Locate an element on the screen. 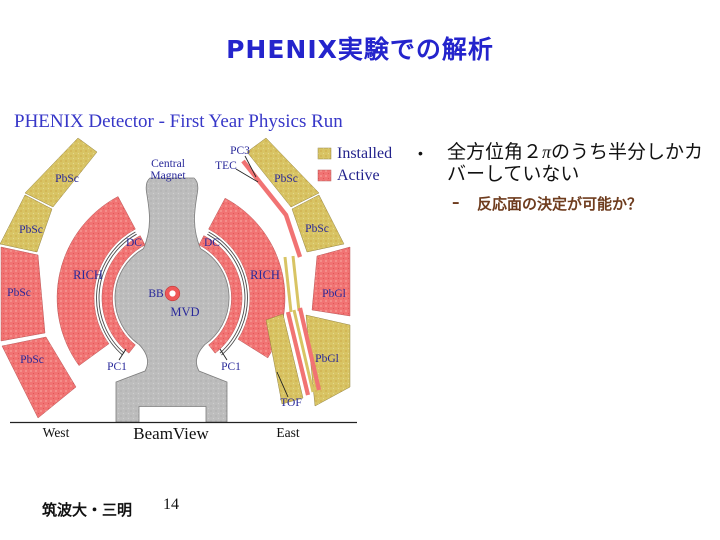 This screenshot has width=720, height=540. tec-label: TEC is located at coordinates (226, 166).